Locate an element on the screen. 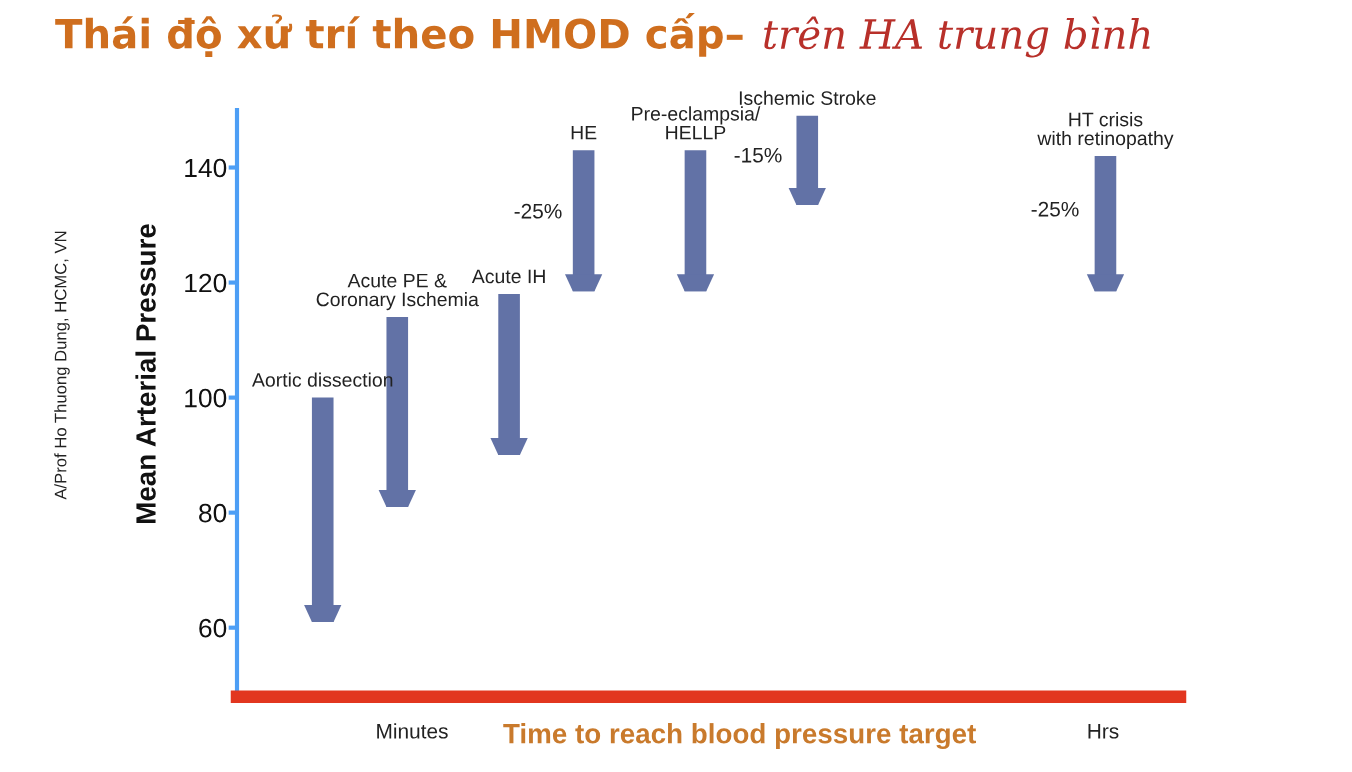  chart-subtitle: trên HA trung bình is located at coordinates (957, 37).